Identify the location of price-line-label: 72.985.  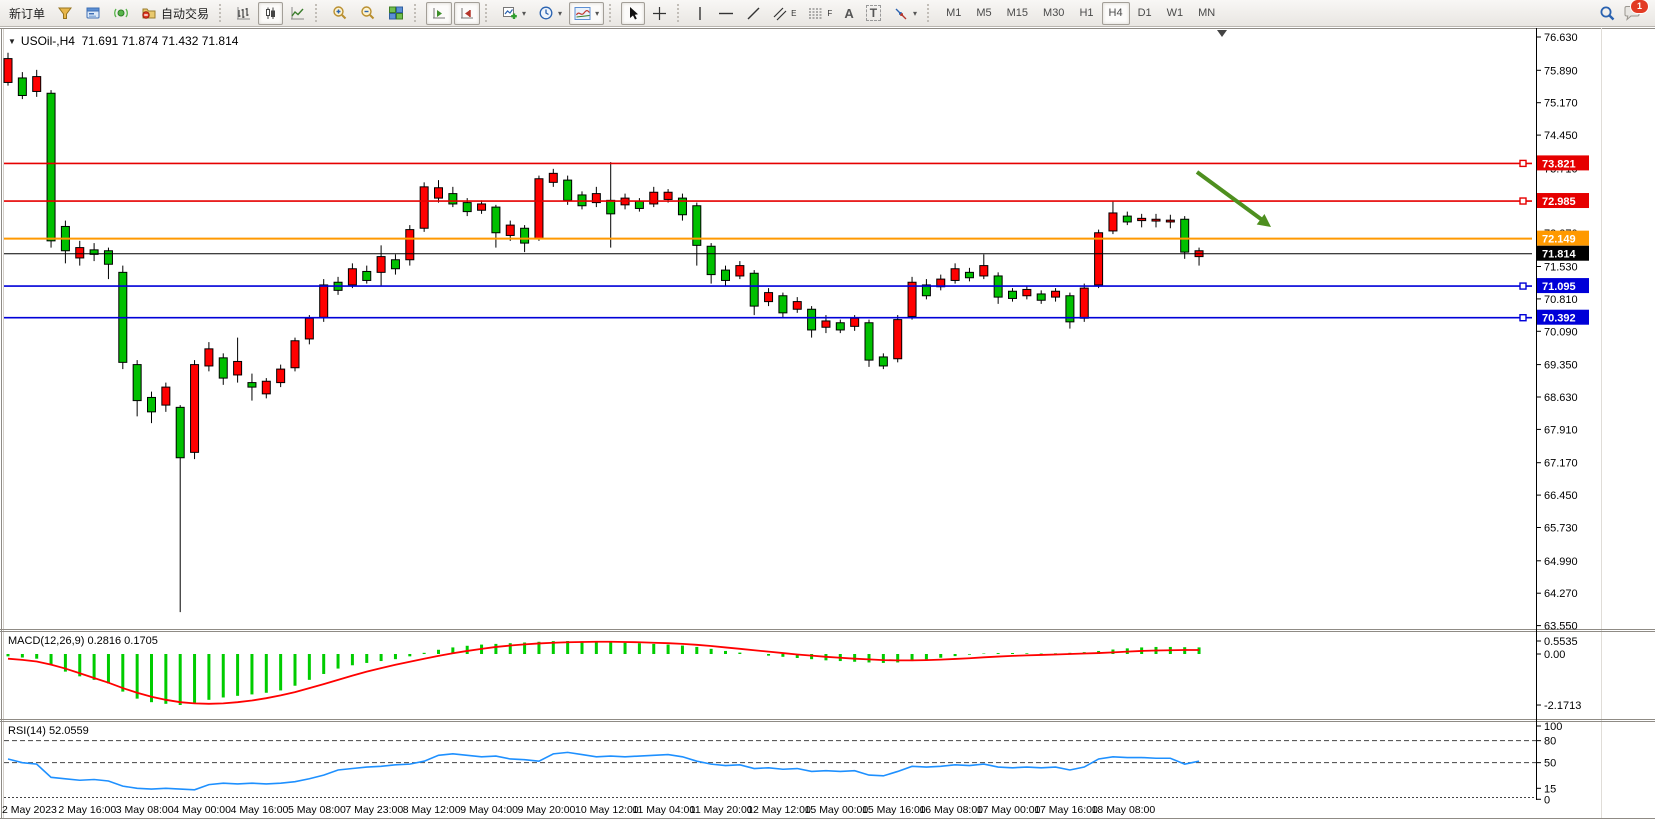
(1559, 202).